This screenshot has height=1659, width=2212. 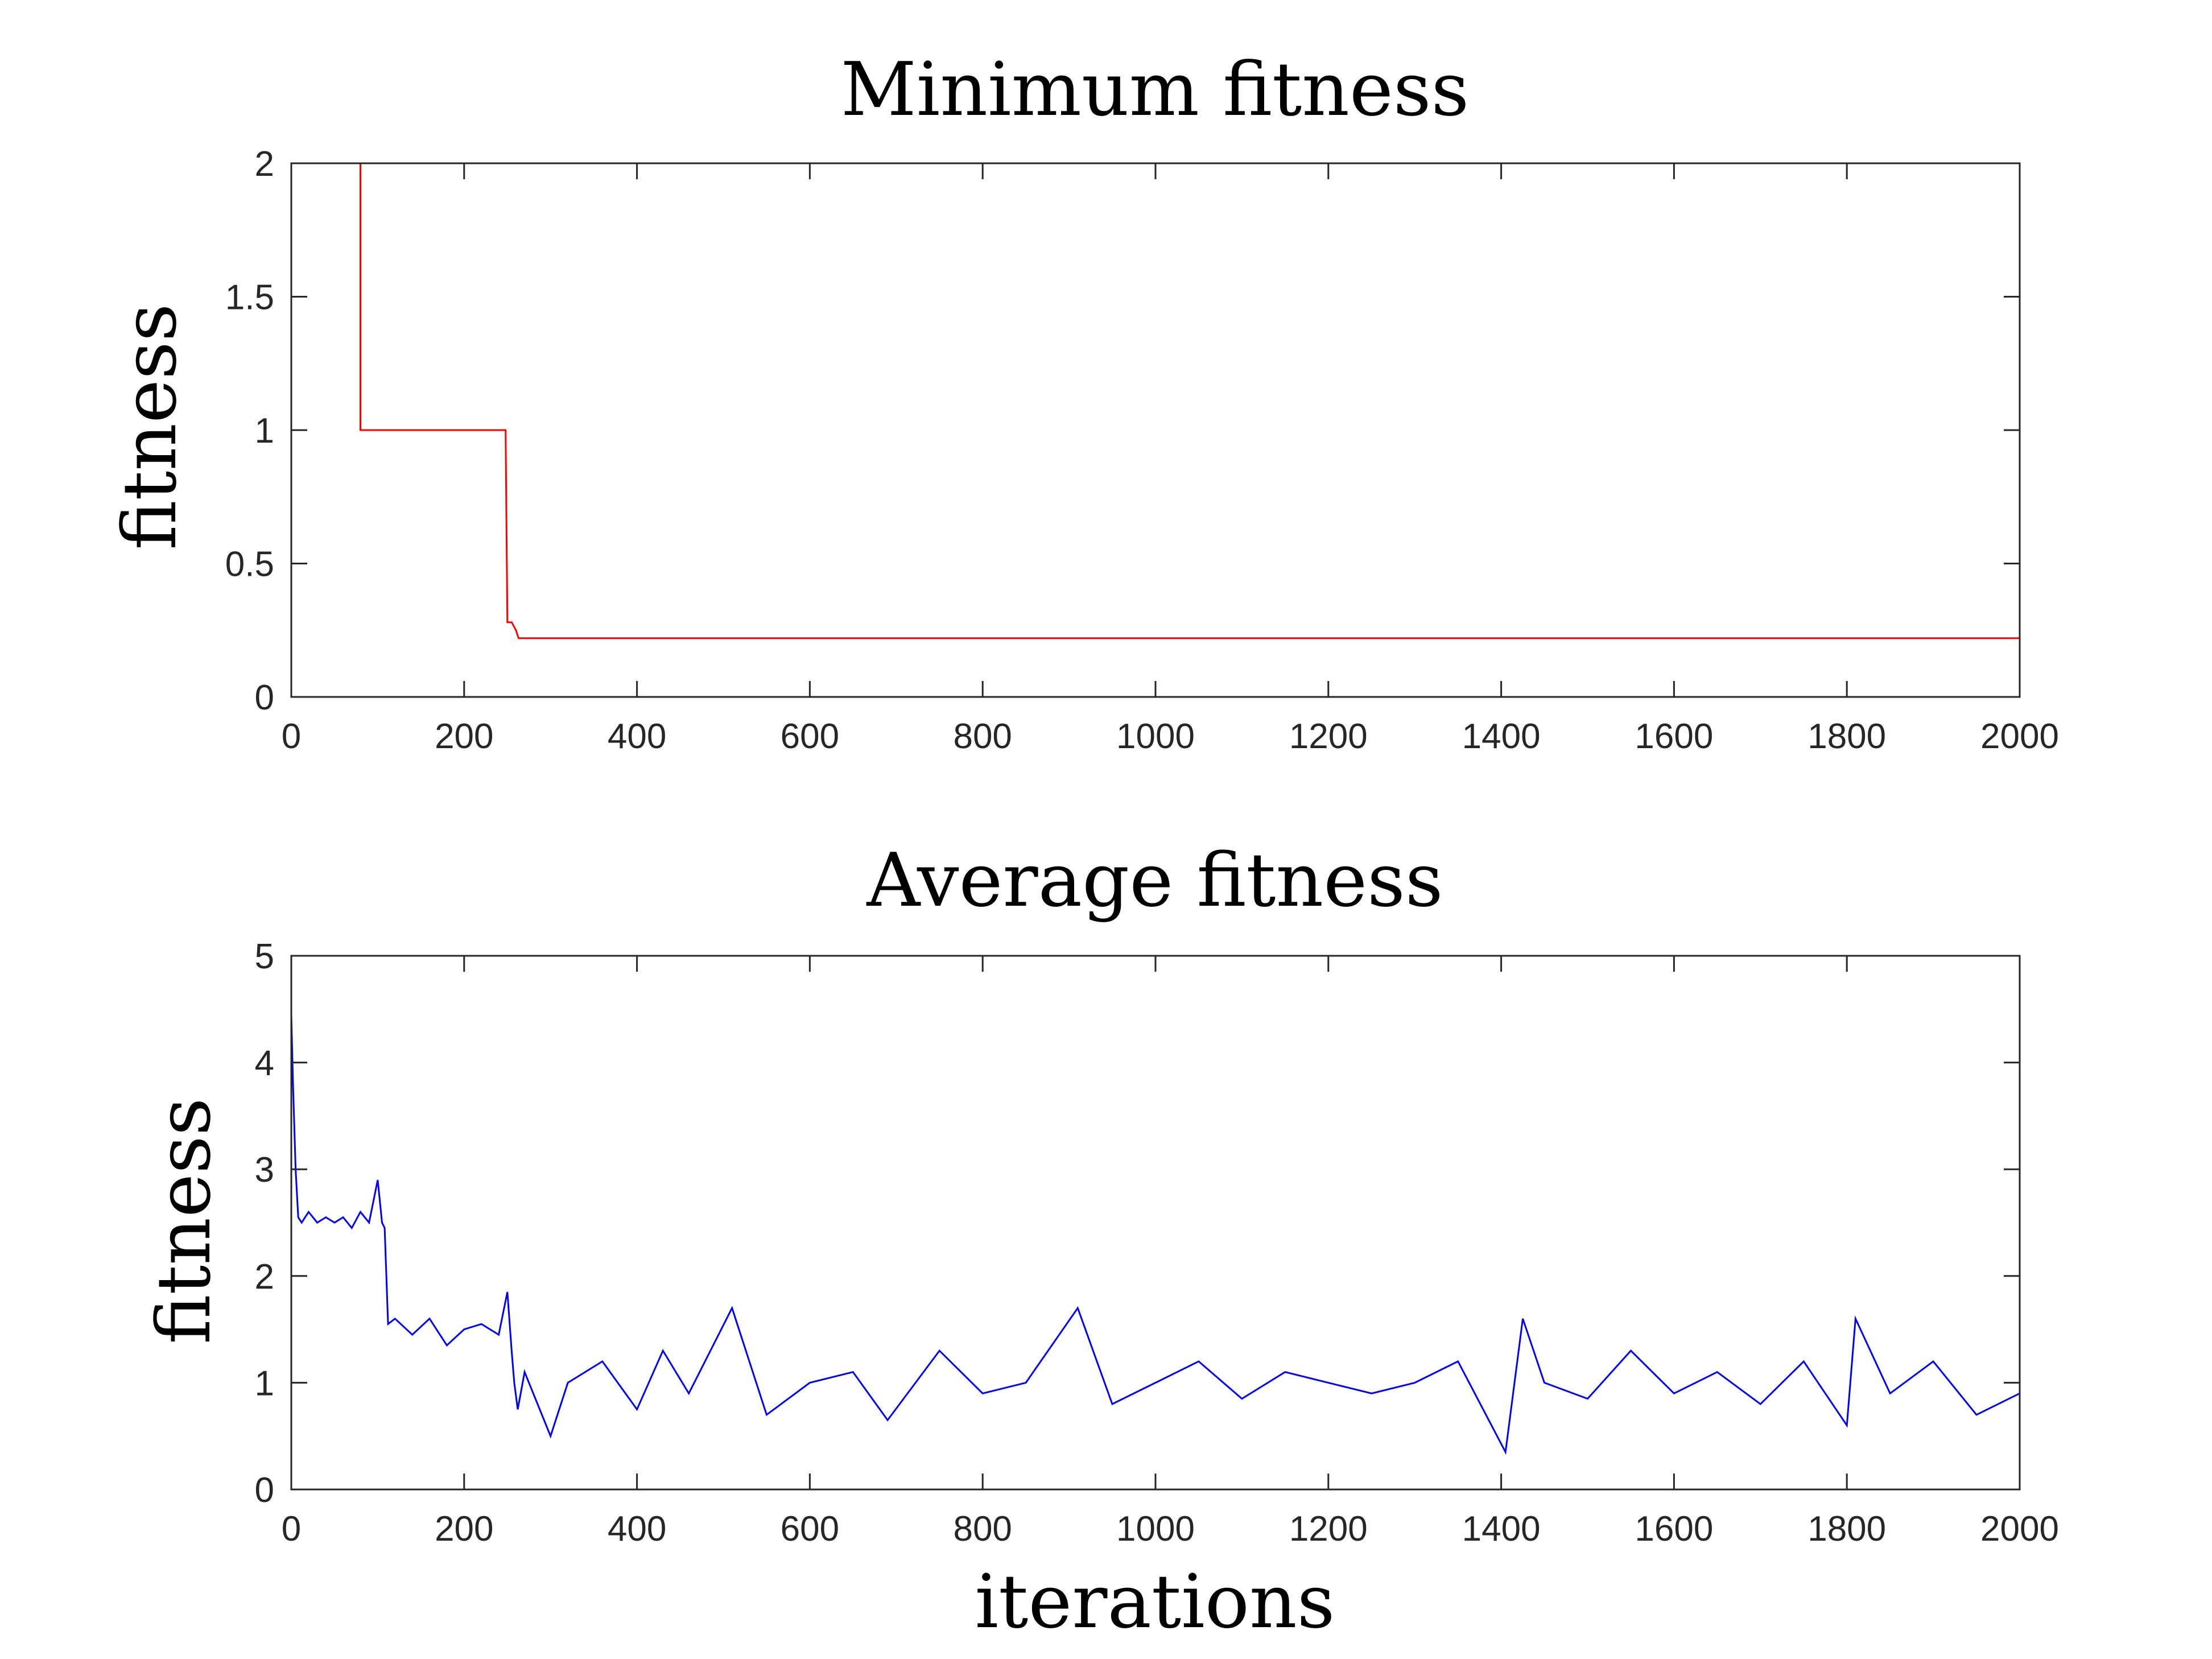 What do you see at coordinates (264, 1170) in the screenshot?
I see `y-tick-label: 3` at bounding box center [264, 1170].